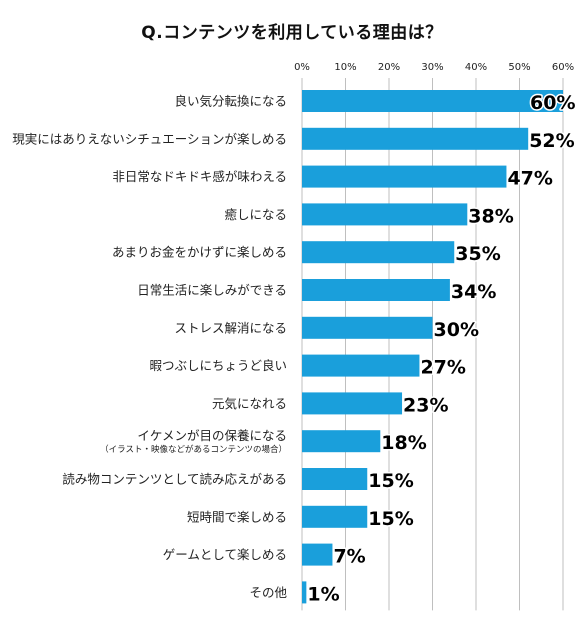  I want to click on data-label: 7%, so click(349, 557).